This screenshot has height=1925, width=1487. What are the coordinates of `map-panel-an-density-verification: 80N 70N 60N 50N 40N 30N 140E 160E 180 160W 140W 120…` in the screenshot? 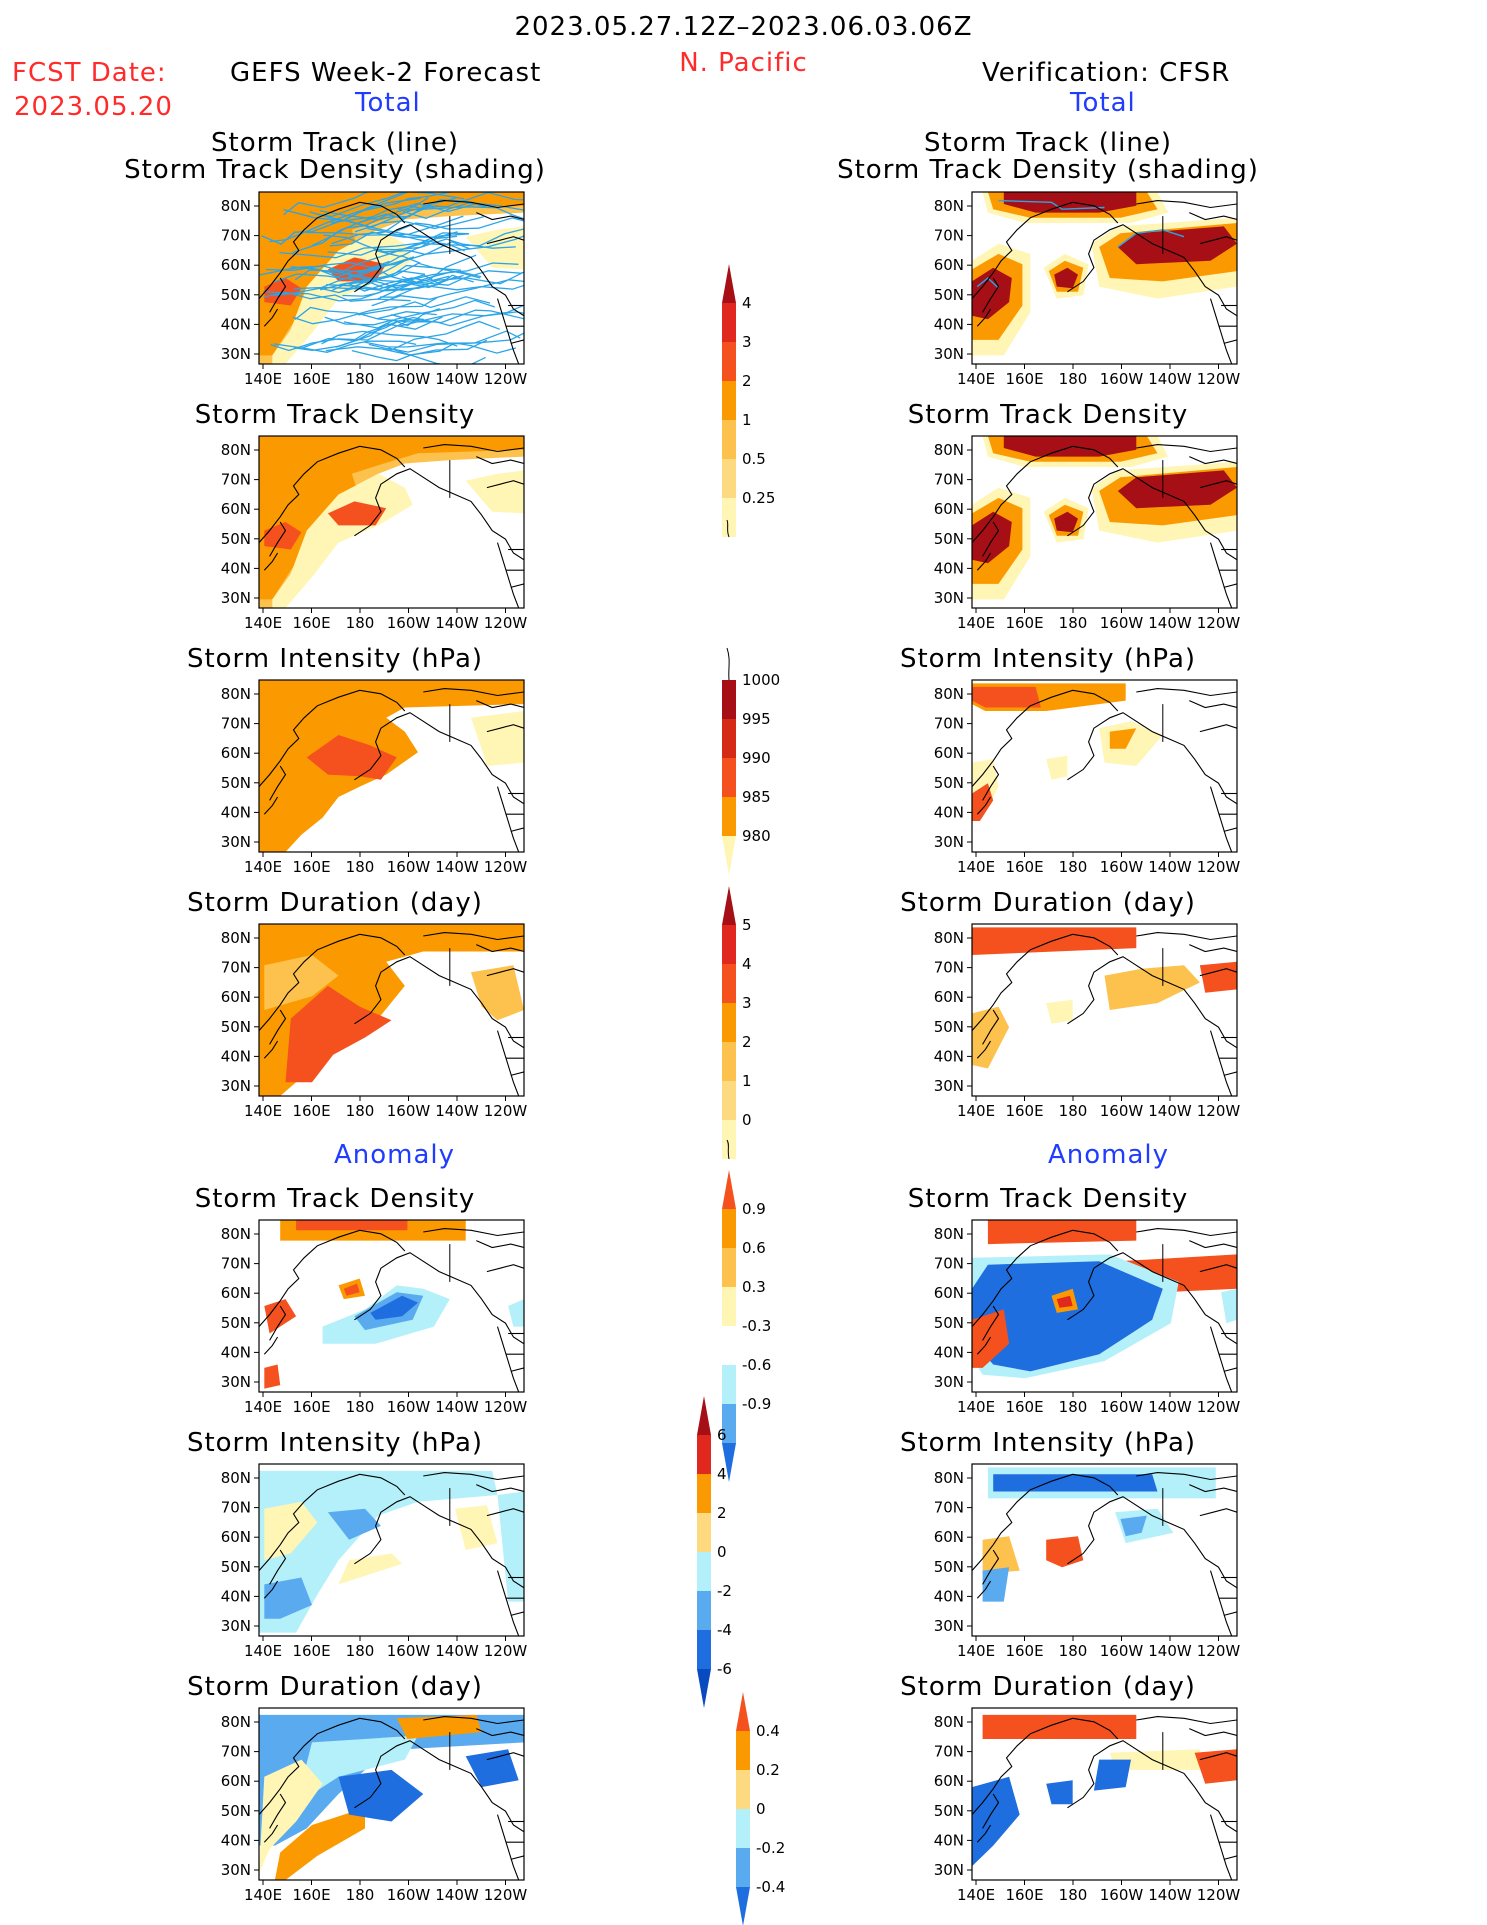 It's located at (1079, 1317).